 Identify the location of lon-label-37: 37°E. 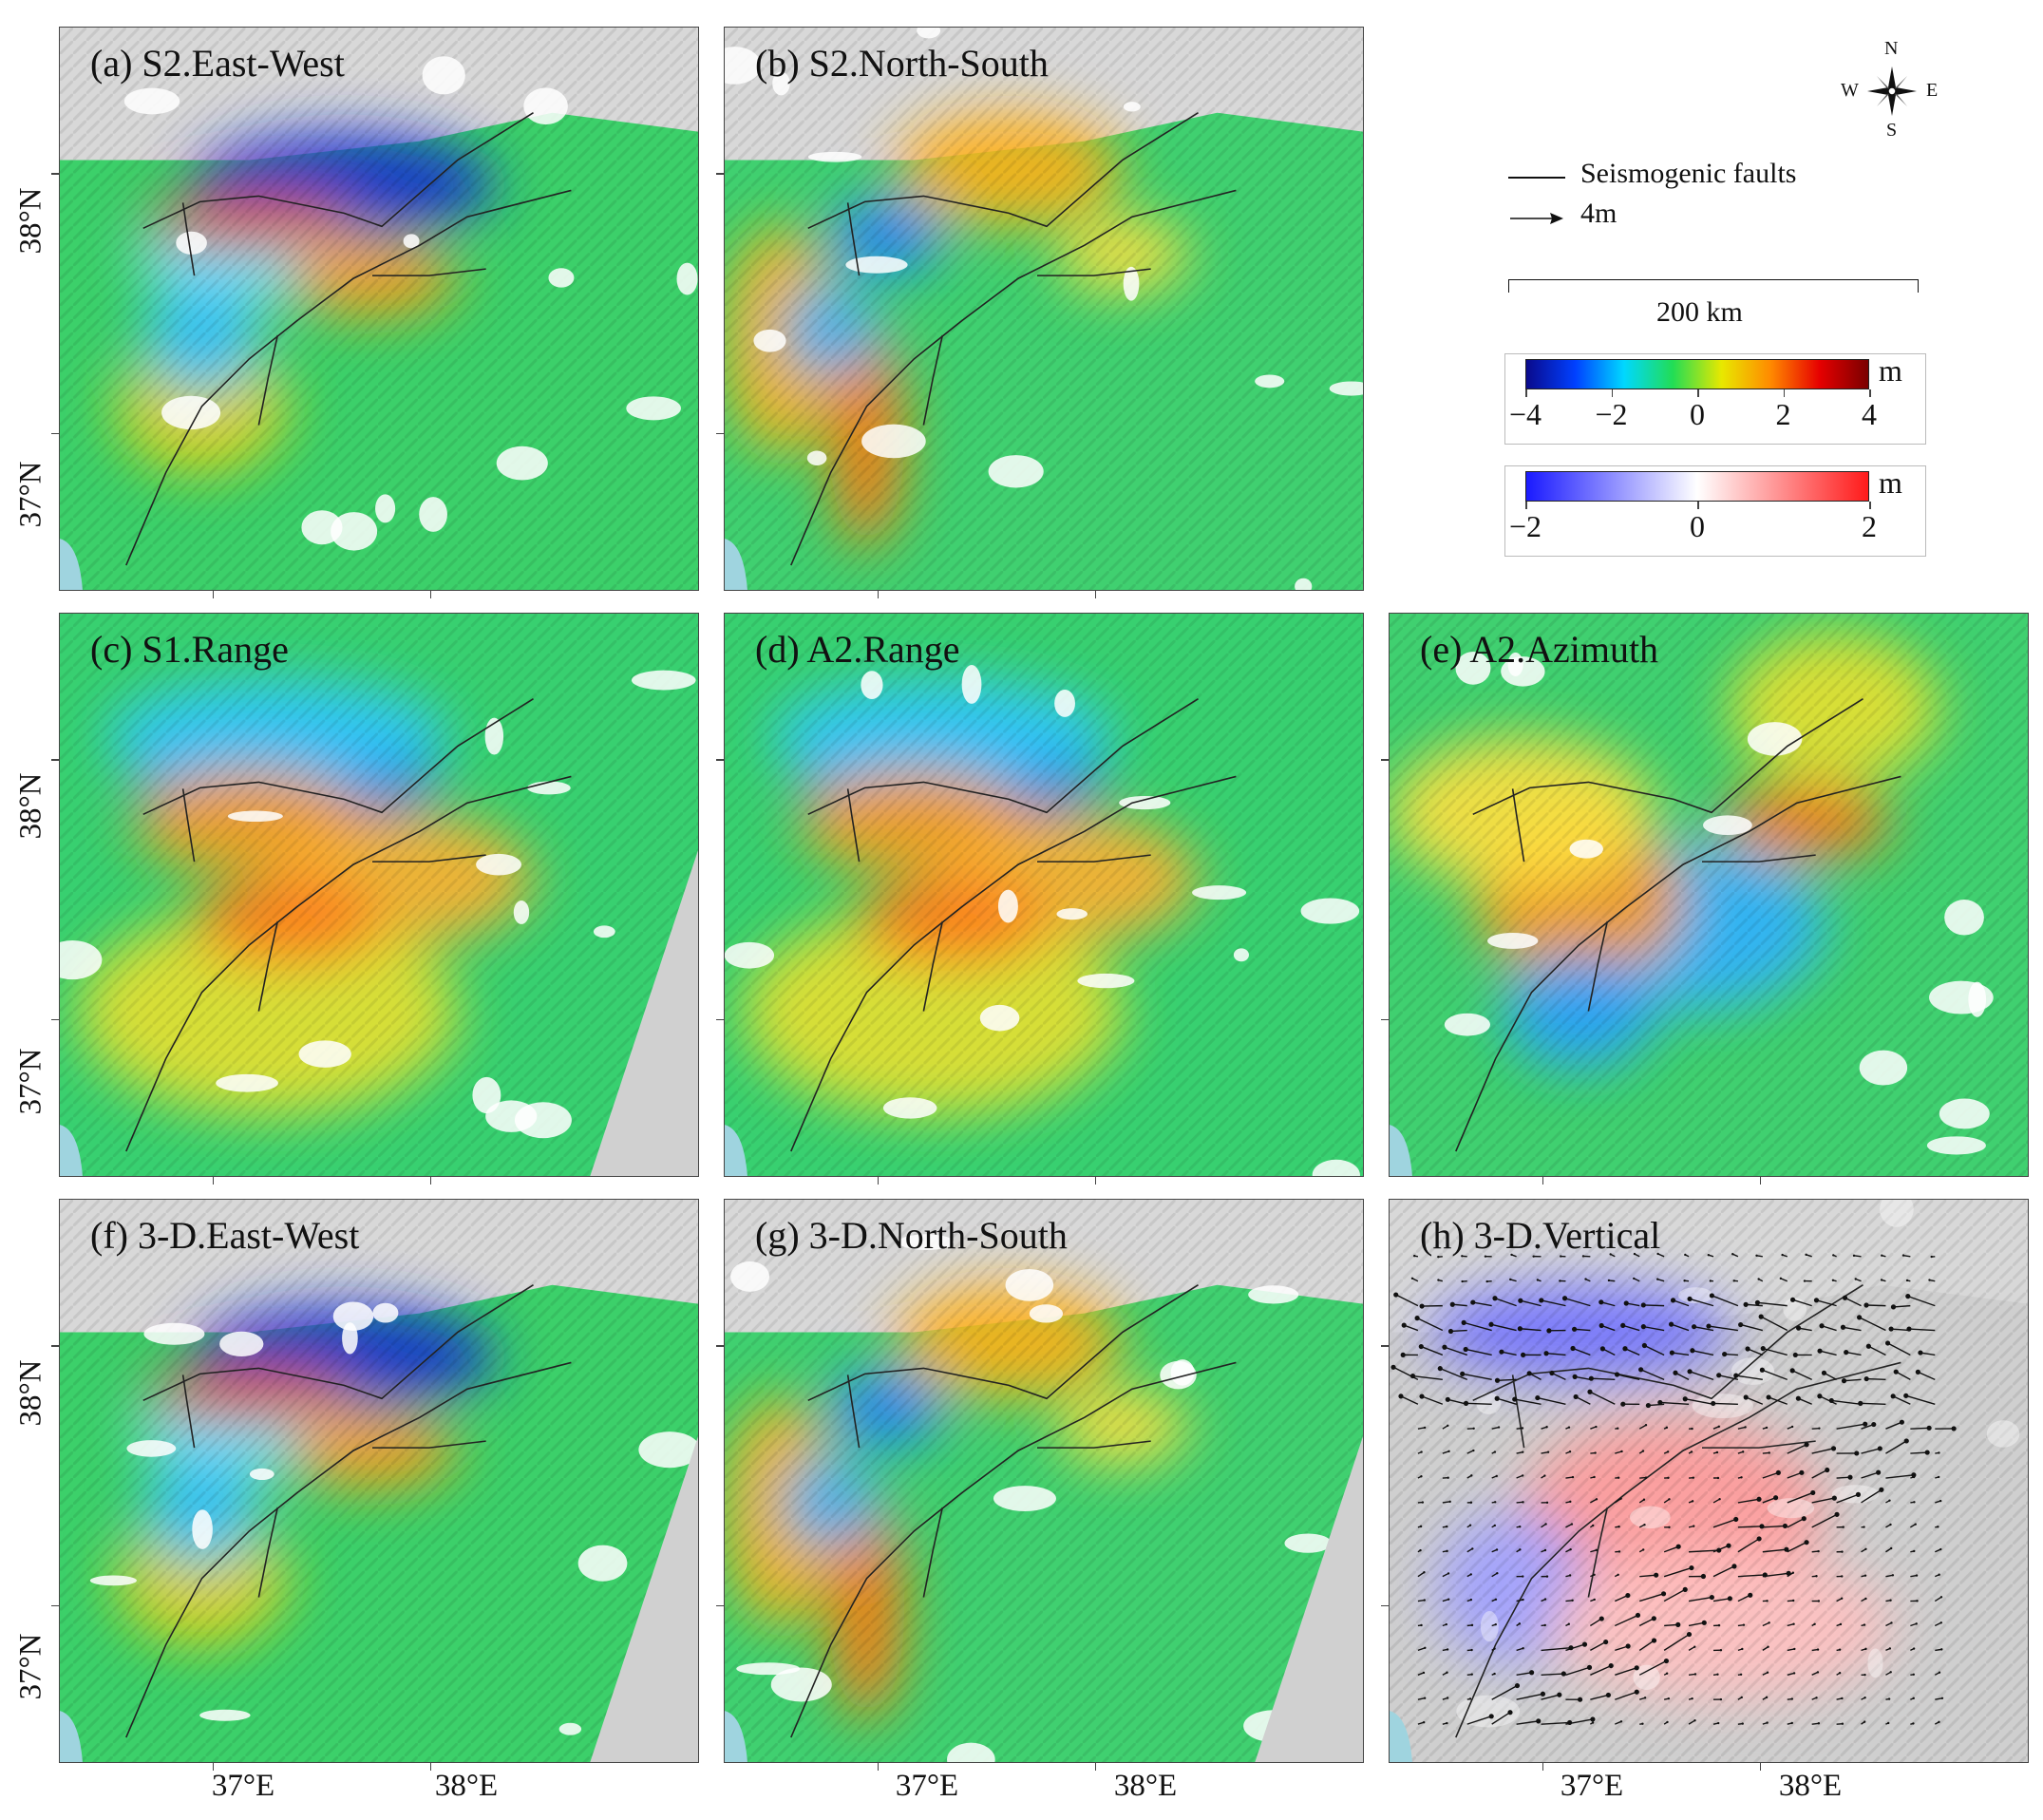
(1592, 1786).